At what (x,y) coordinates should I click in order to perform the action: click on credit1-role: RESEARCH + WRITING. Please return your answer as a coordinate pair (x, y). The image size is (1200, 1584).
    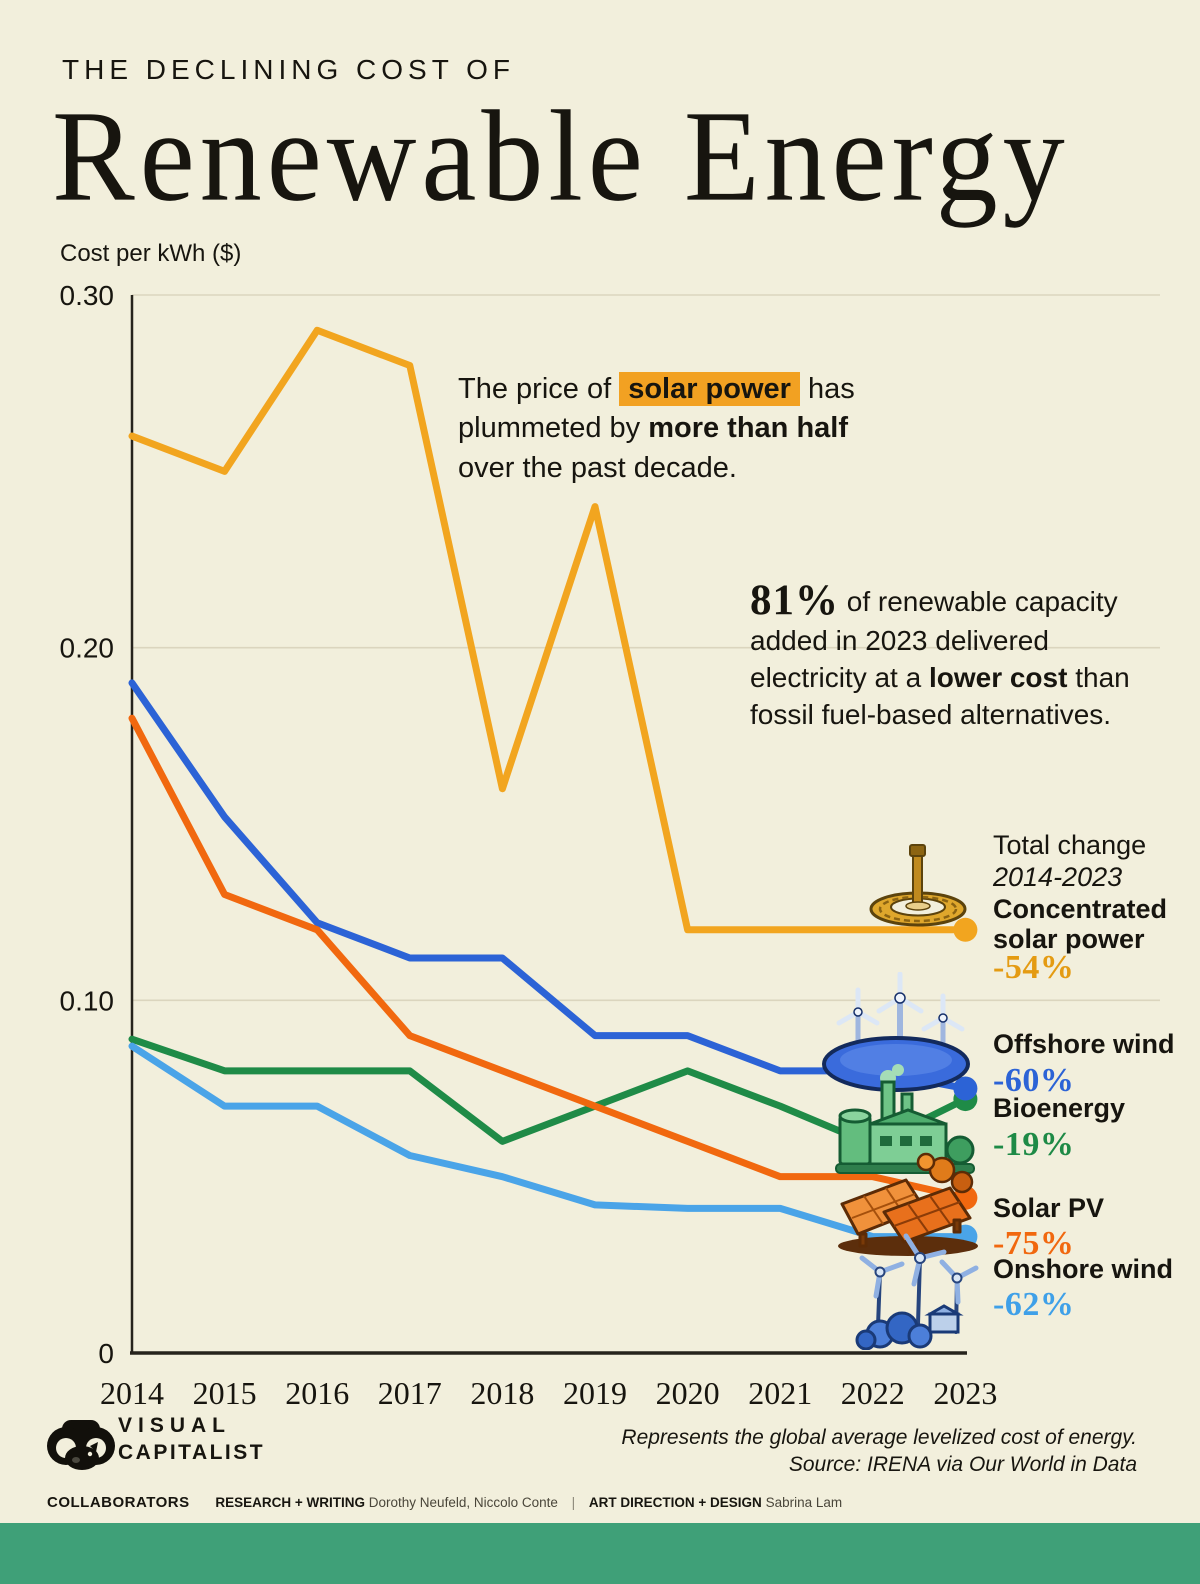
    Looking at the image, I should click on (290, 1502).